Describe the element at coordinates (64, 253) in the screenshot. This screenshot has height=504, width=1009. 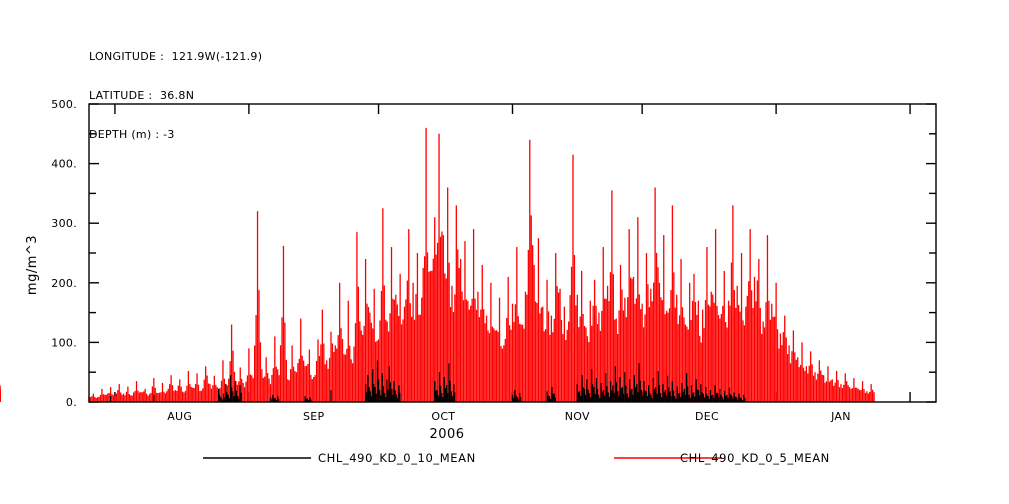
I see `y-axis-labels: 0. 100. 200. 300. 400. 500.` at that location.